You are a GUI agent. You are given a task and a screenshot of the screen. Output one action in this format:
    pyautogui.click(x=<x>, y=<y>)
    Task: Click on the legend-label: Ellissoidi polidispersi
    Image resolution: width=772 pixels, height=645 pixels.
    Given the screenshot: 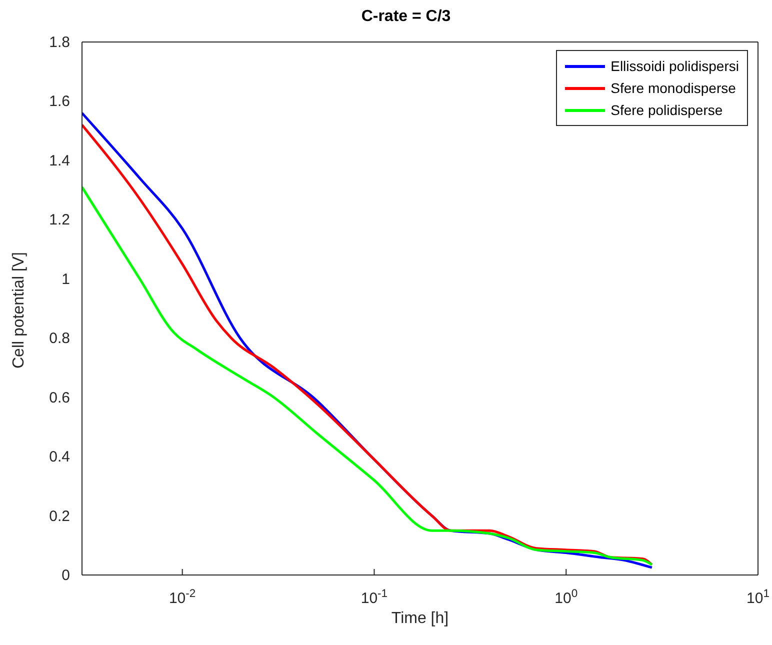 What is the action you would take?
    pyautogui.click(x=674, y=66)
    